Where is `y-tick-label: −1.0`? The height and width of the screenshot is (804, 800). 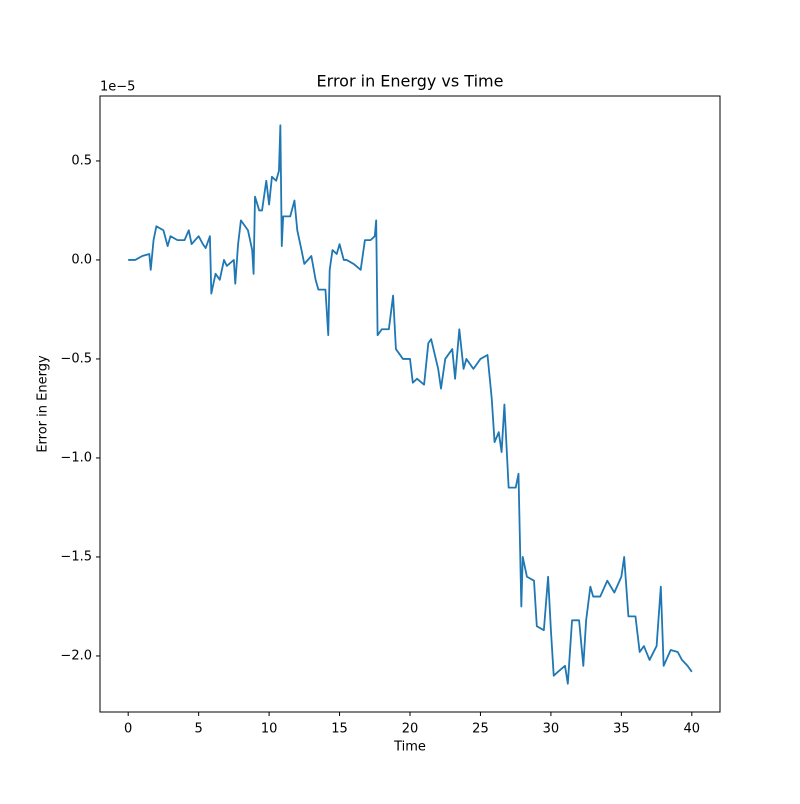
y-tick-label: −1.0 is located at coordinates (76, 457).